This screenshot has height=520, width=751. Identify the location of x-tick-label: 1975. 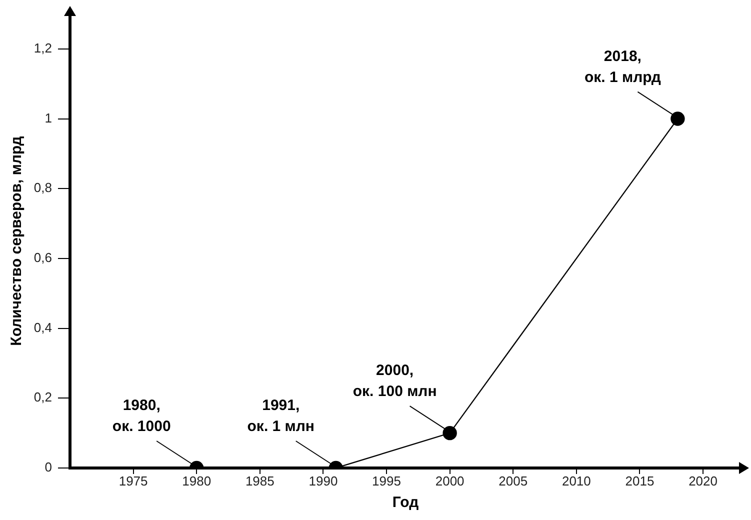
(133, 480).